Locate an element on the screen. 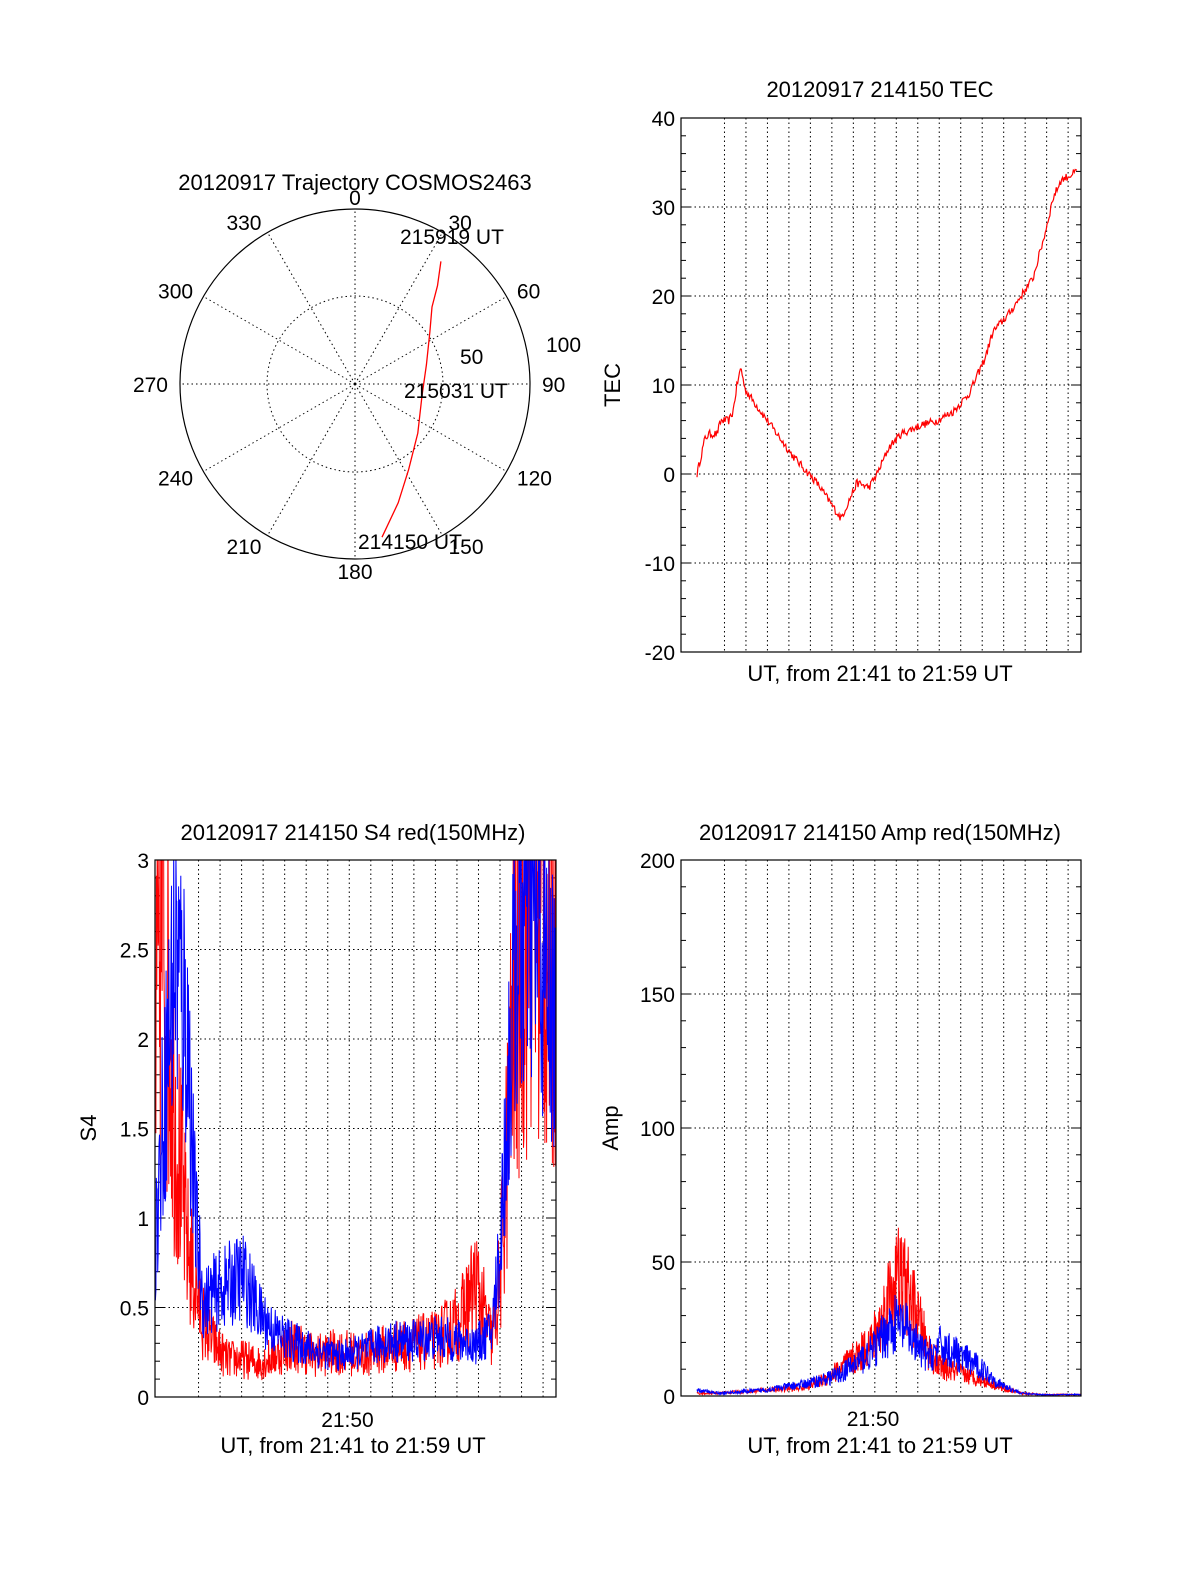  s4-y-ticks: 3 2.5 2 1.5 1 0.5 0 is located at coordinates (338, 1130).